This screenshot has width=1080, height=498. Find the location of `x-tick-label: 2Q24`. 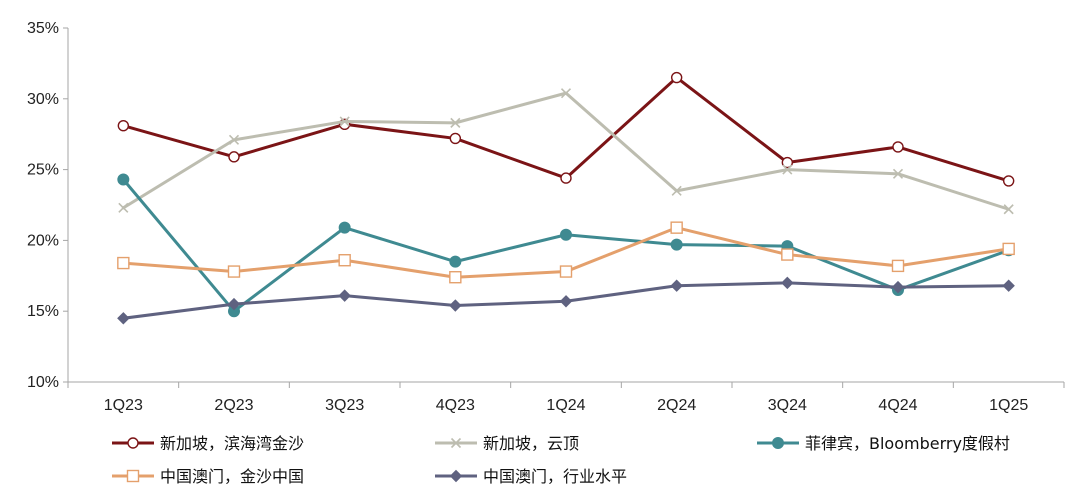

x-tick-label: 2Q24 is located at coordinates (676, 405).